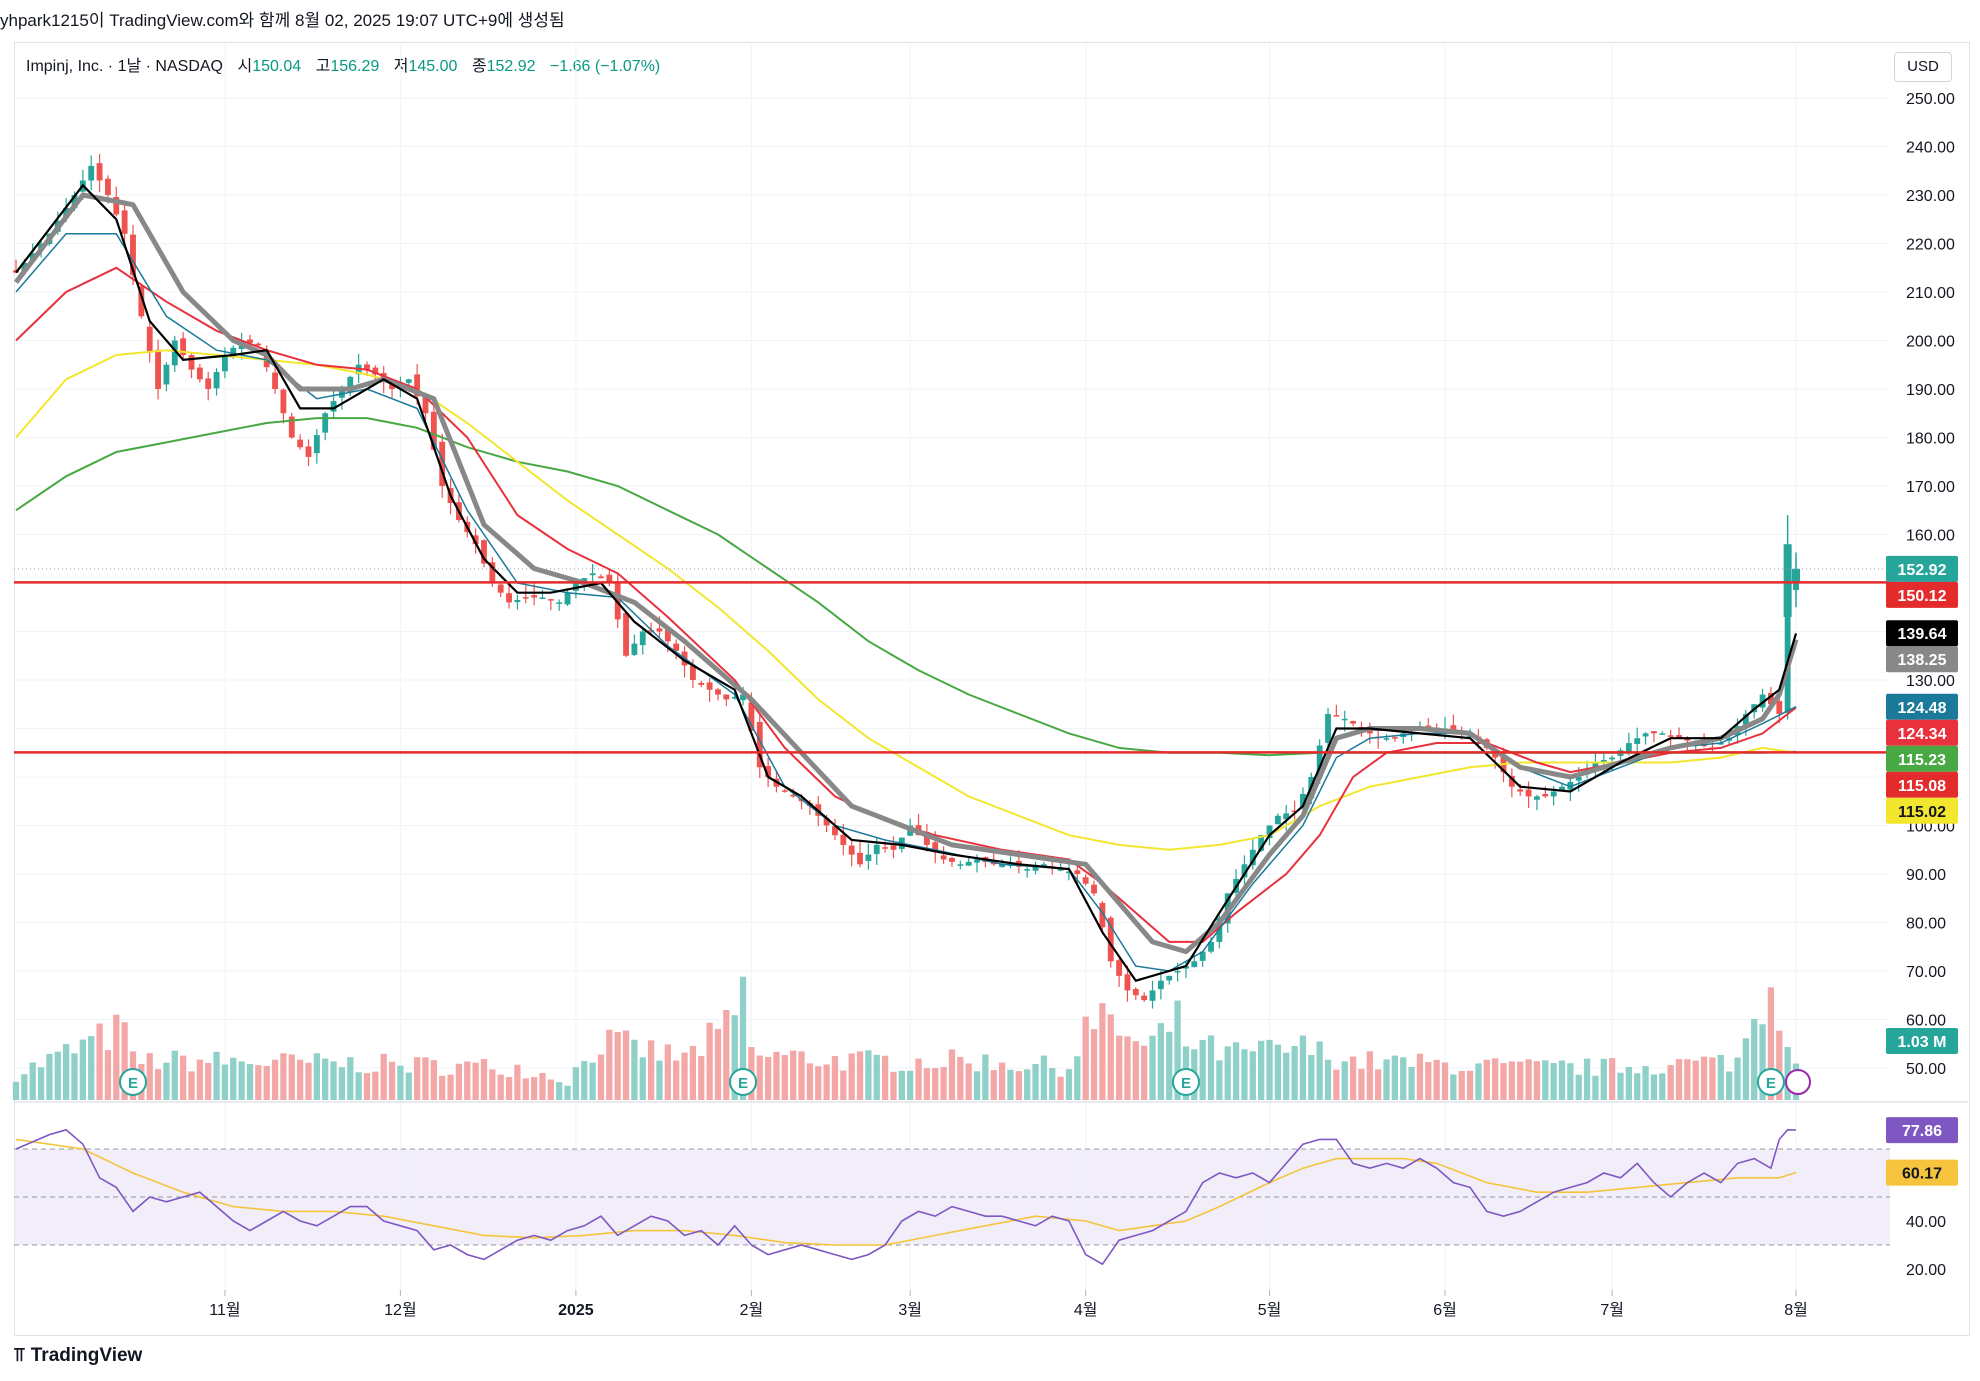  What do you see at coordinates (1922, 708) in the screenshot?
I see `price-tag-label: 124.48` at bounding box center [1922, 708].